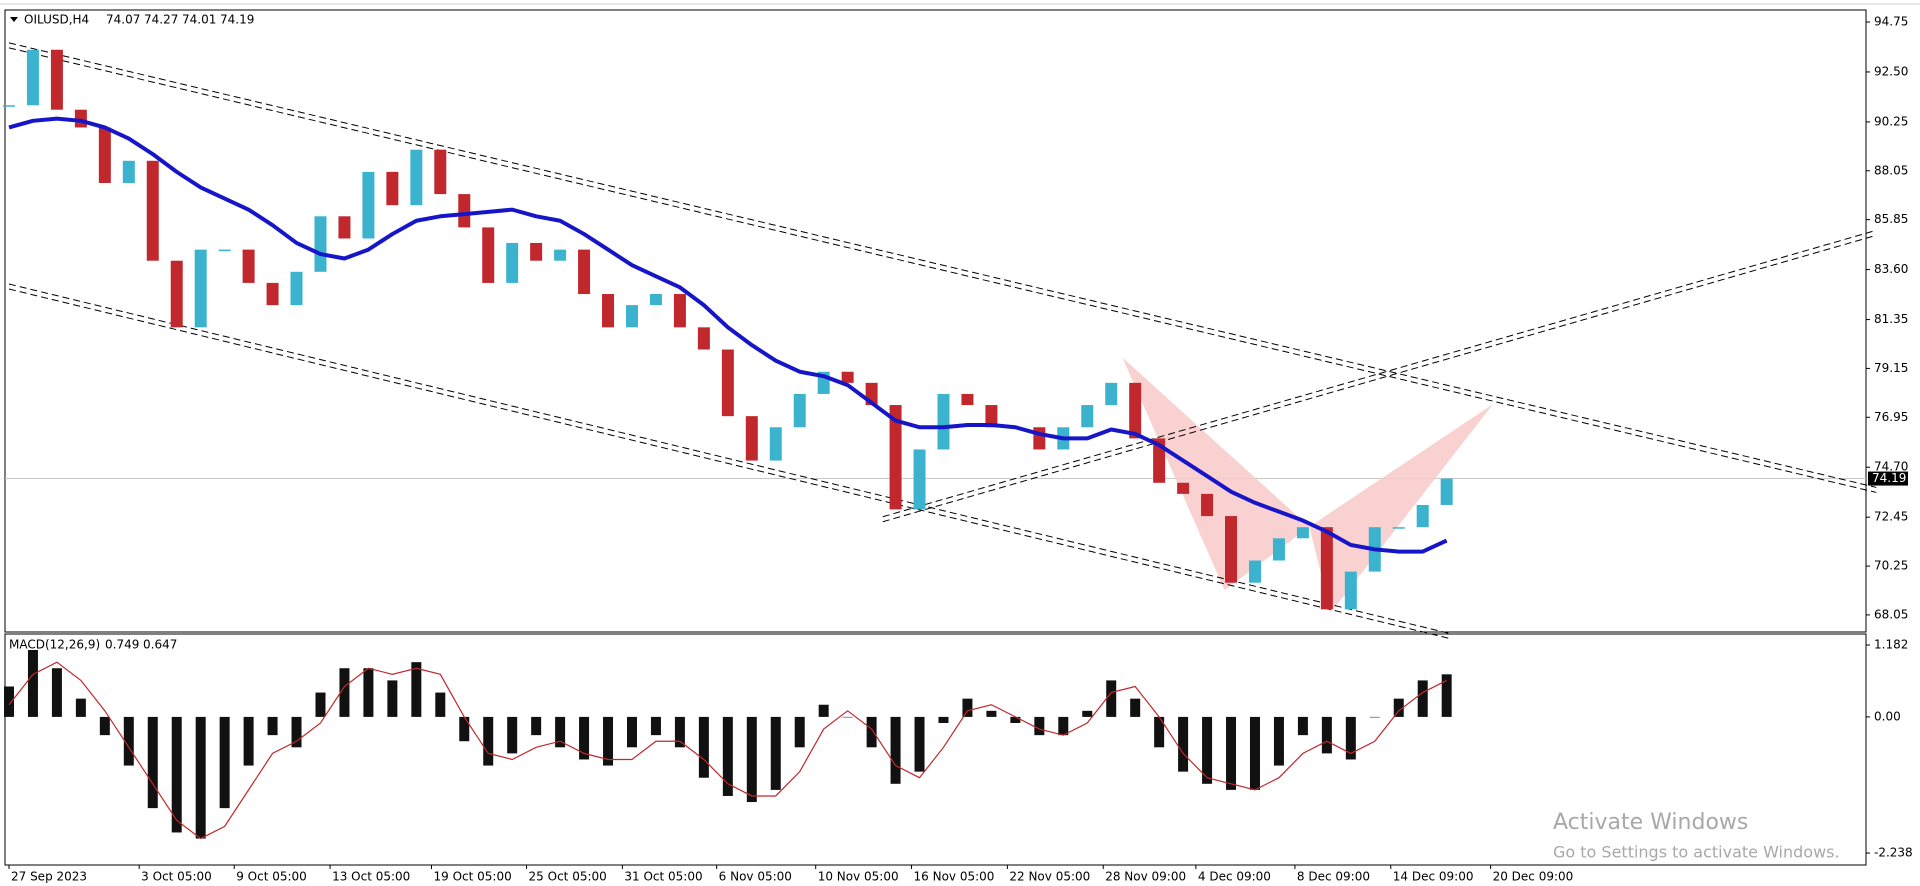  I want to click on last-price-box, so click(1888, 478).